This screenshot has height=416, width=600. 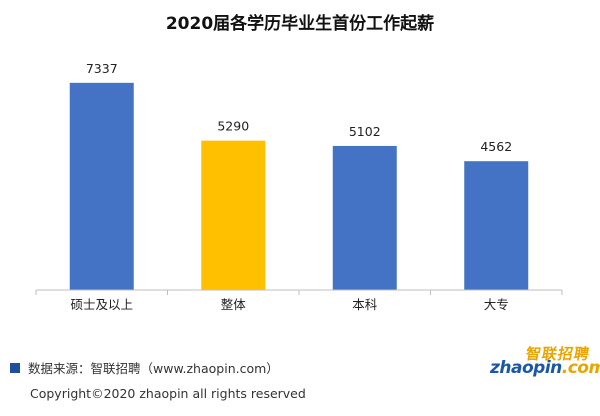 What do you see at coordinates (496, 146) in the screenshot?
I see `bar-value-label: 4562` at bounding box center [496, 146].